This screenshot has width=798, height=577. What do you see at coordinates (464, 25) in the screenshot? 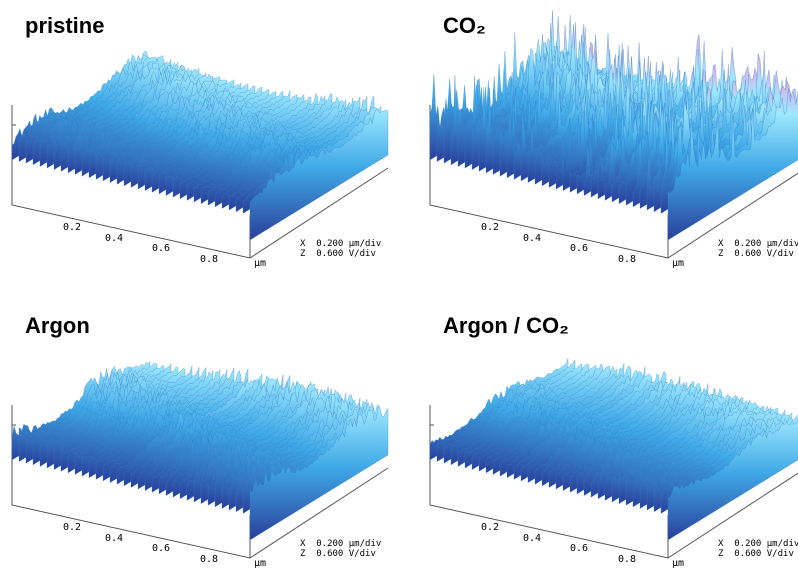
I see `panel-title: CO₂` at bounding box center [464, 25].